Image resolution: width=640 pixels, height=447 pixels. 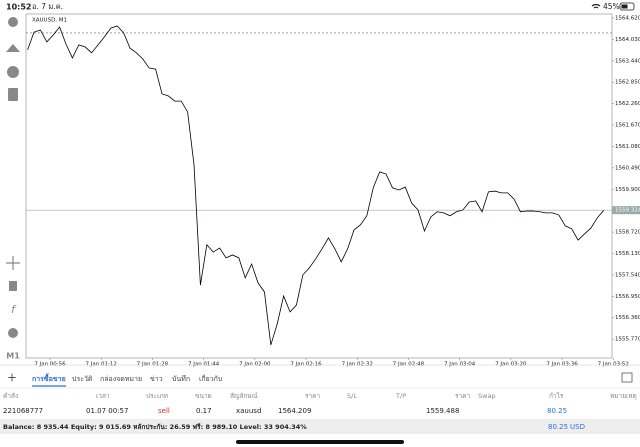 I want to click on cell: 1559.488, so click(x=442, y=411).